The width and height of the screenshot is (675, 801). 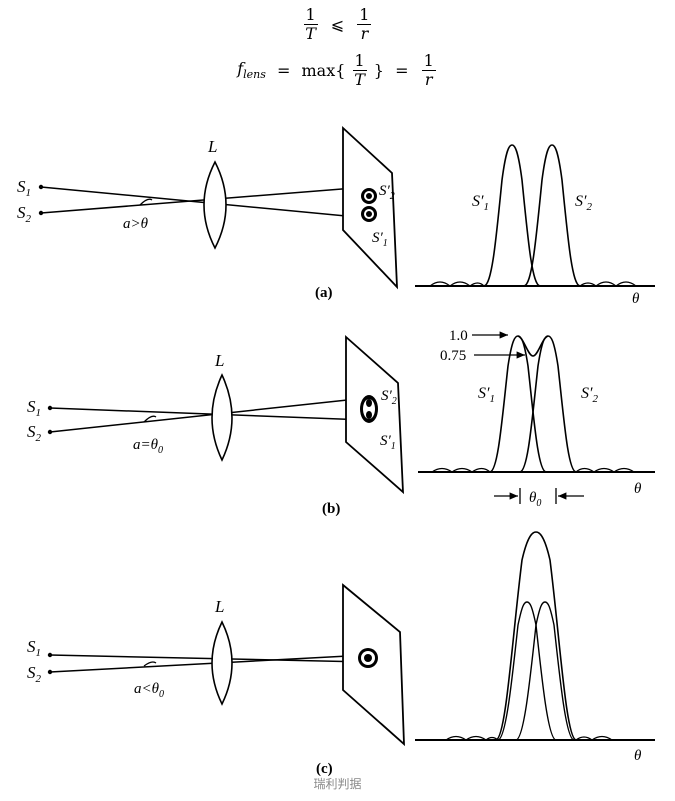 What do you see at coordinates (284, 70) in the screenshot?
I see `equals-1: =` at bounding box center [284, 70].